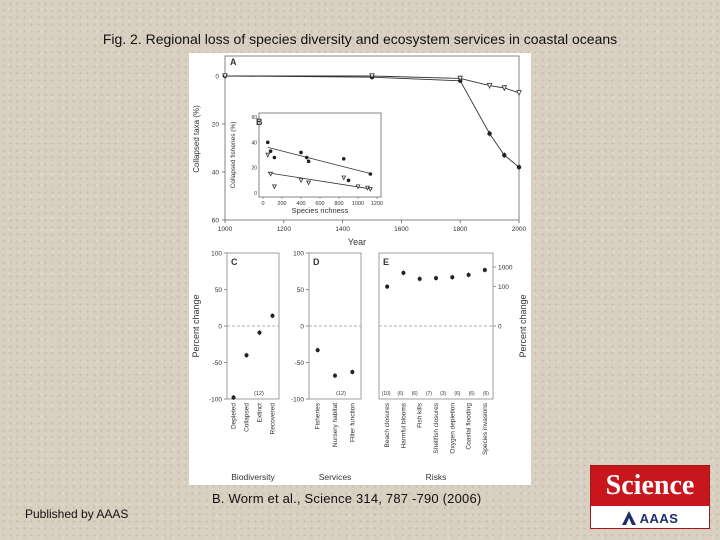  Describe the element at coordinates (357, 242) in the screenshot. I see `panel-a-xlabel: Year` at that location.